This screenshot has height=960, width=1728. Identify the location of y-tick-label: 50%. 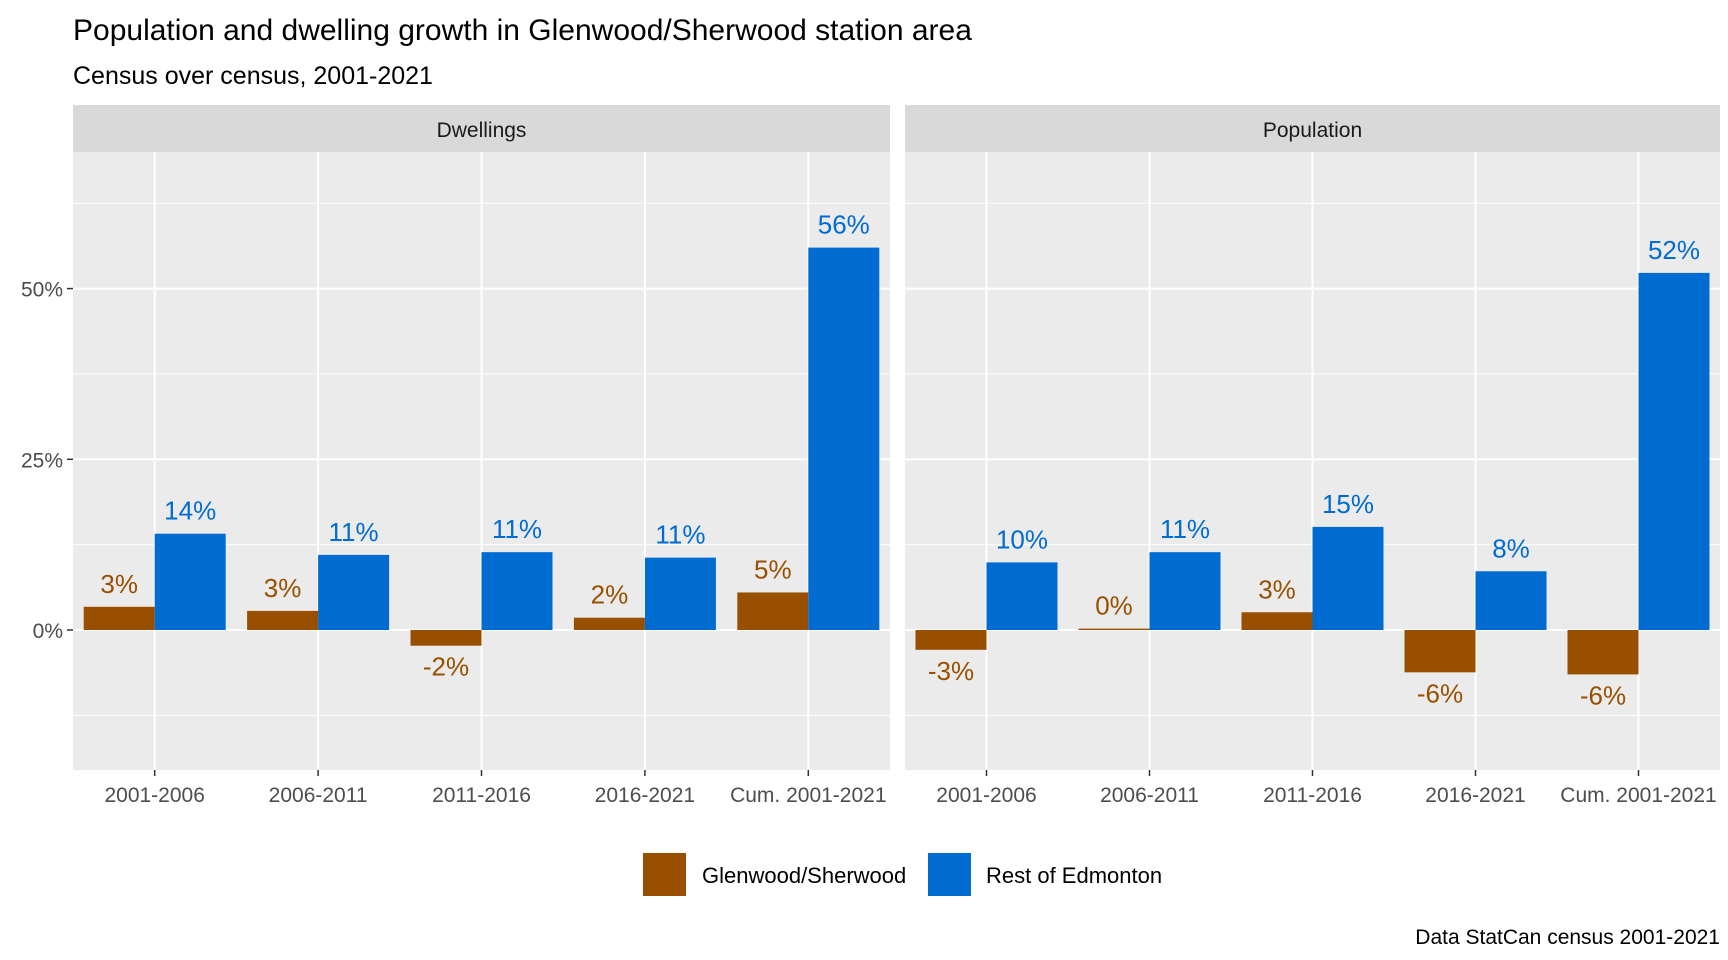
(42, 290).